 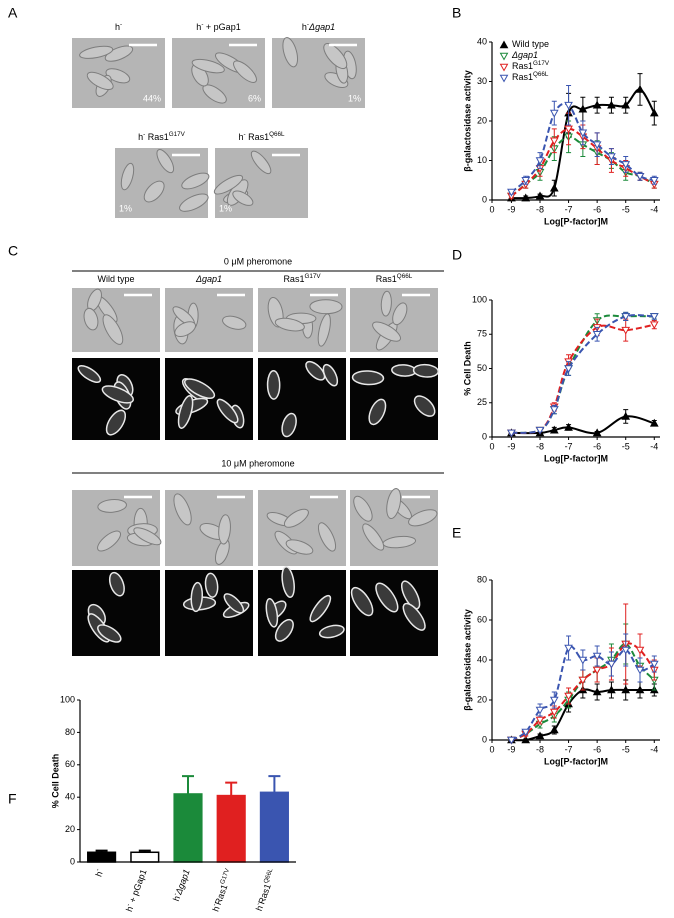 What do you see at coordinates (597, 209) in the screenshot?
I see `x-tick-label: -6` at bounding box center [597, 209].